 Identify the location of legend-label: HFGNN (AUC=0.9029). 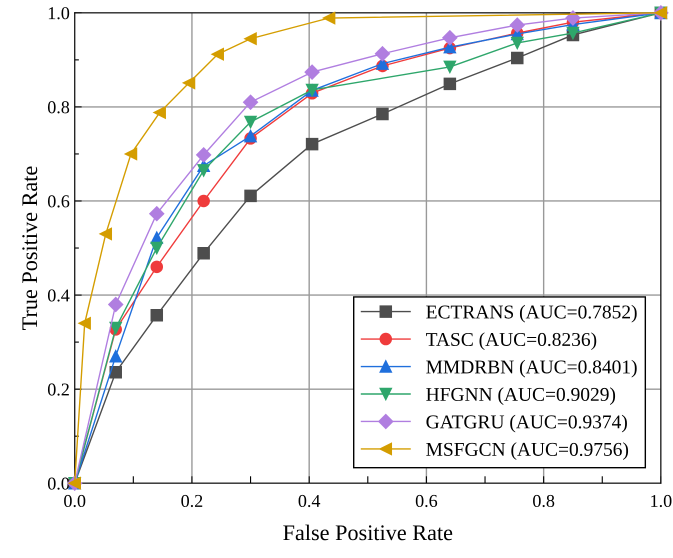
(521, 396).